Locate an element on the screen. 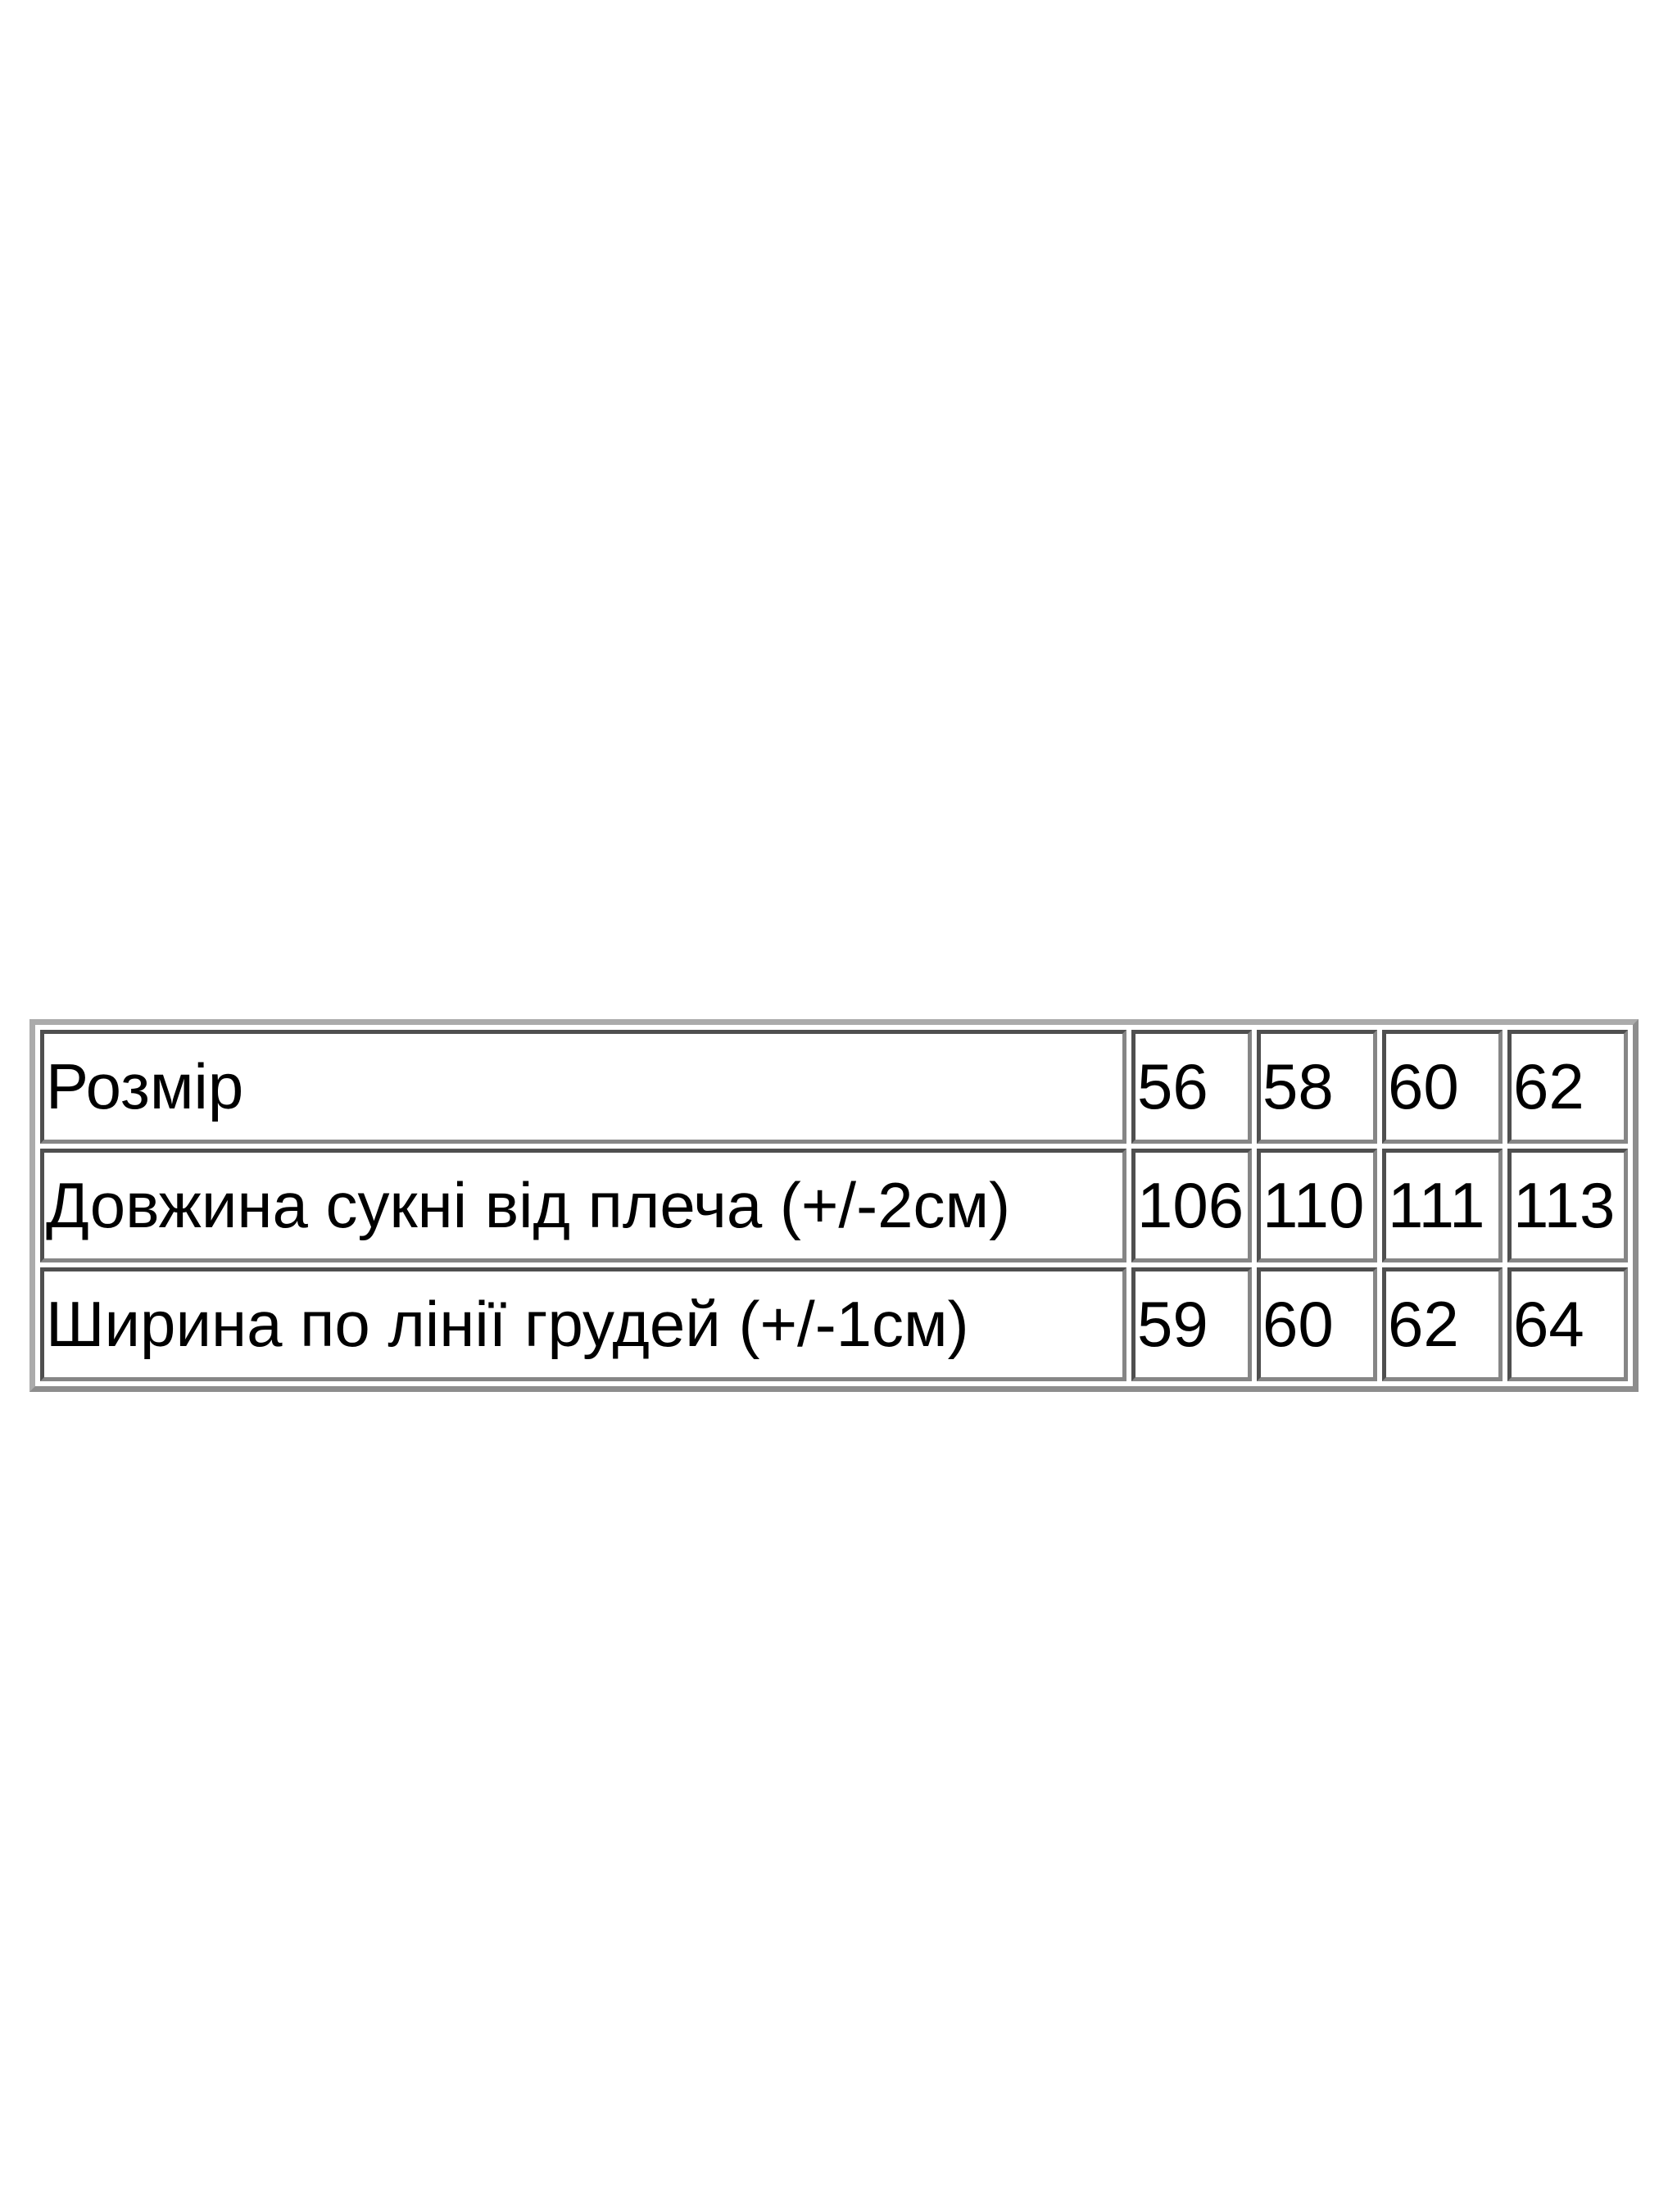 This screenshot has width=1659, height=2212. value-cell: 56 is located at coordinates (1191, 1087).